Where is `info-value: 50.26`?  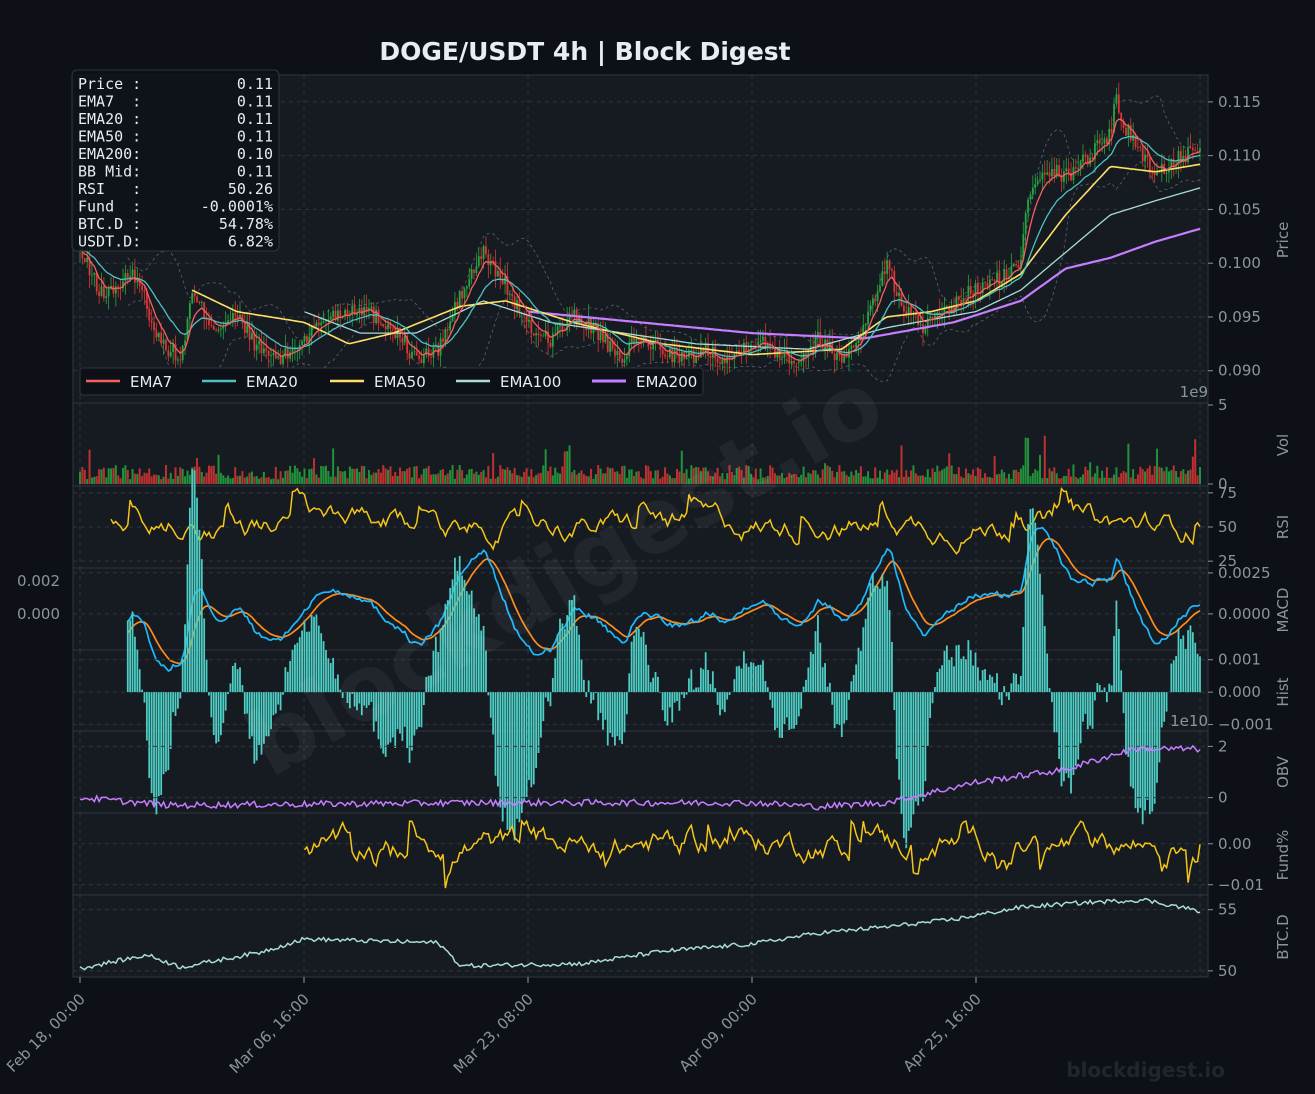 info-value: 50.26 is located at coordinates (250, 189).